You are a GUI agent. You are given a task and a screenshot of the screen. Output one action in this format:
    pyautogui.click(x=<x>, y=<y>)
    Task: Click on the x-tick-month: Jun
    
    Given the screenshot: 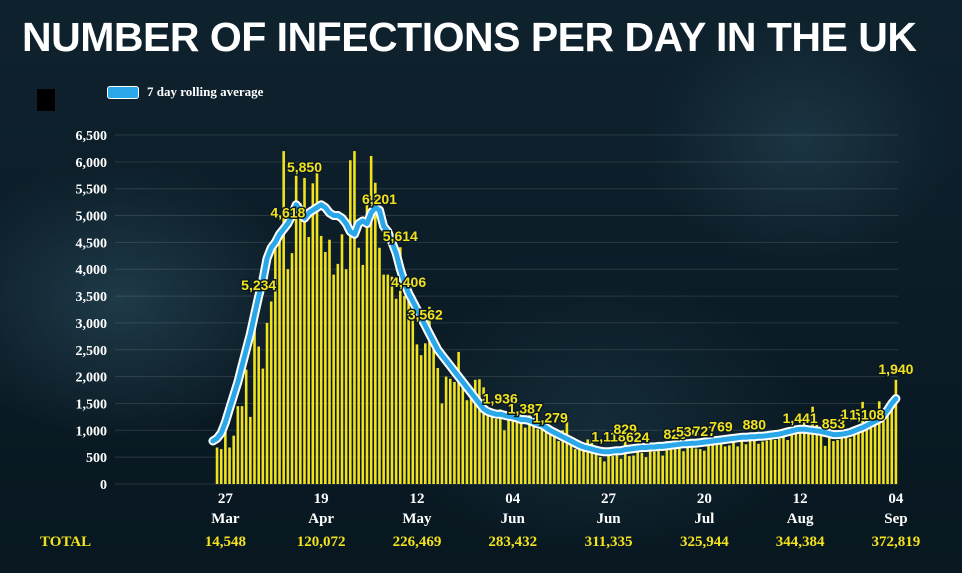 What is the action you would take?
    pyautogui.click(x=513, y=519)
    